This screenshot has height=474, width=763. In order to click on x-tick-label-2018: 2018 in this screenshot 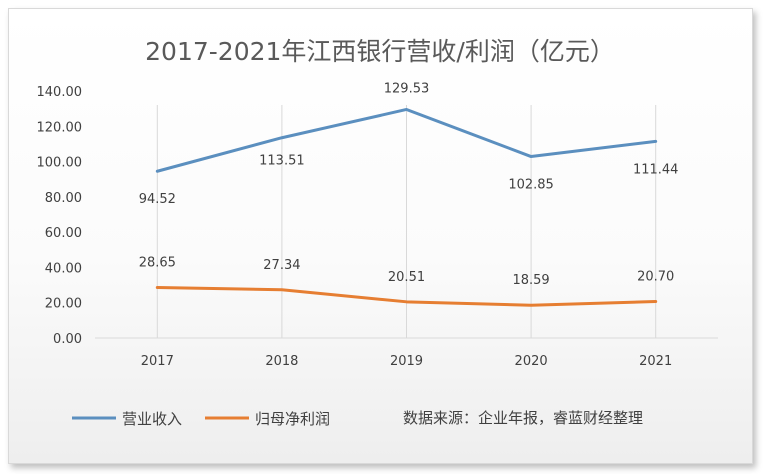, I will do `click(281, 361)`.